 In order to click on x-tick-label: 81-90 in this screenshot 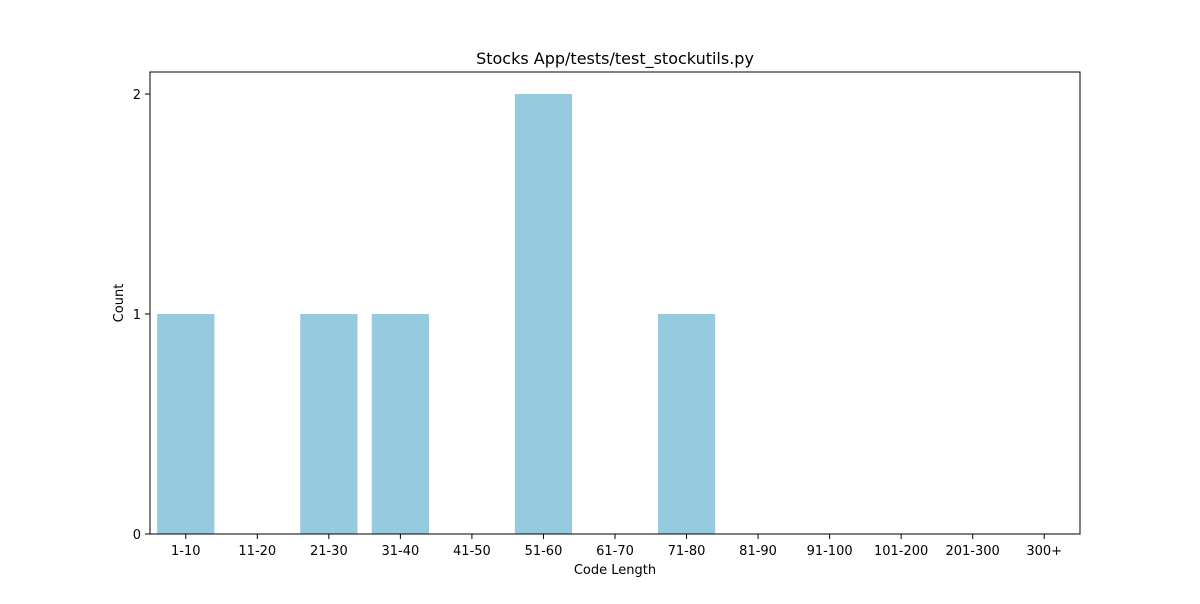, I will do `click(758, 551)`.